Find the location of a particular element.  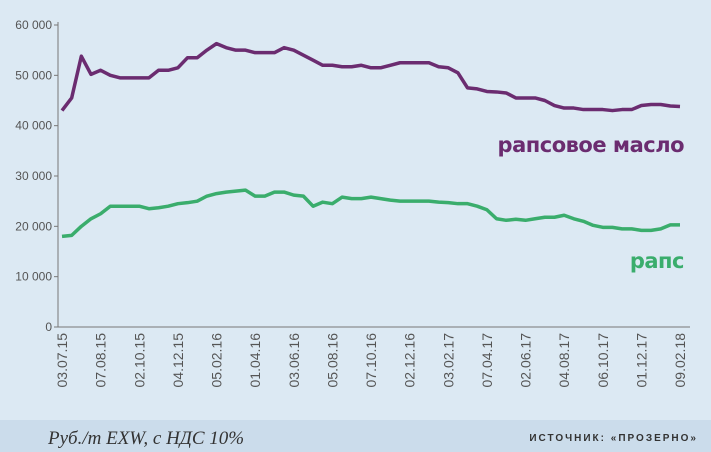

x-tick-label: 03.07.15 is located at coordinates (62, 360).